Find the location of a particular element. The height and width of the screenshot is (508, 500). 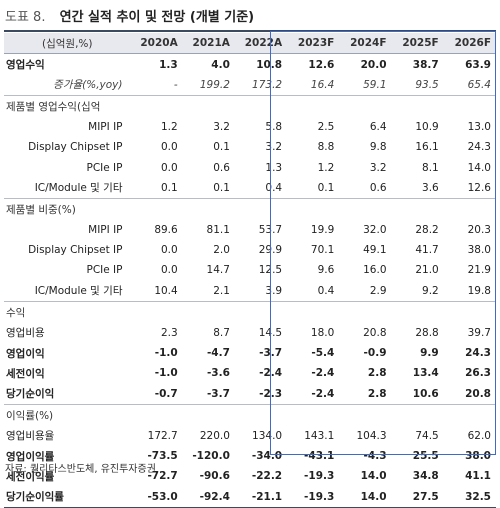

row-label: 영업이익률 is located at coordinates (30, 456).